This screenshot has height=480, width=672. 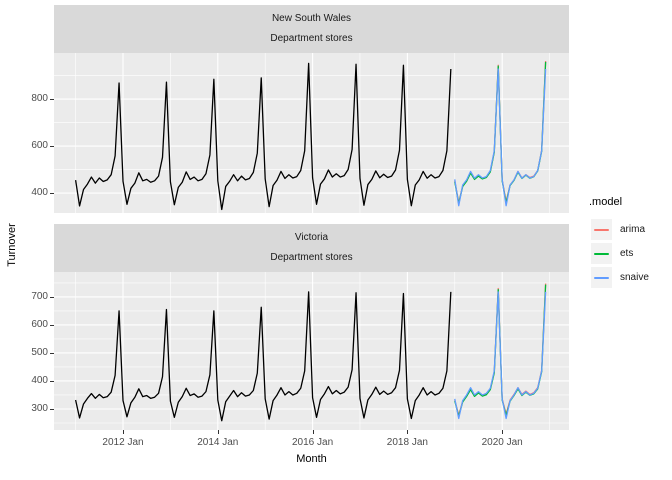 What do you see at coordinates (12, 245) in the screenshot?
I see `y-axis-title: Turnover` at bounding box center [12, 245].